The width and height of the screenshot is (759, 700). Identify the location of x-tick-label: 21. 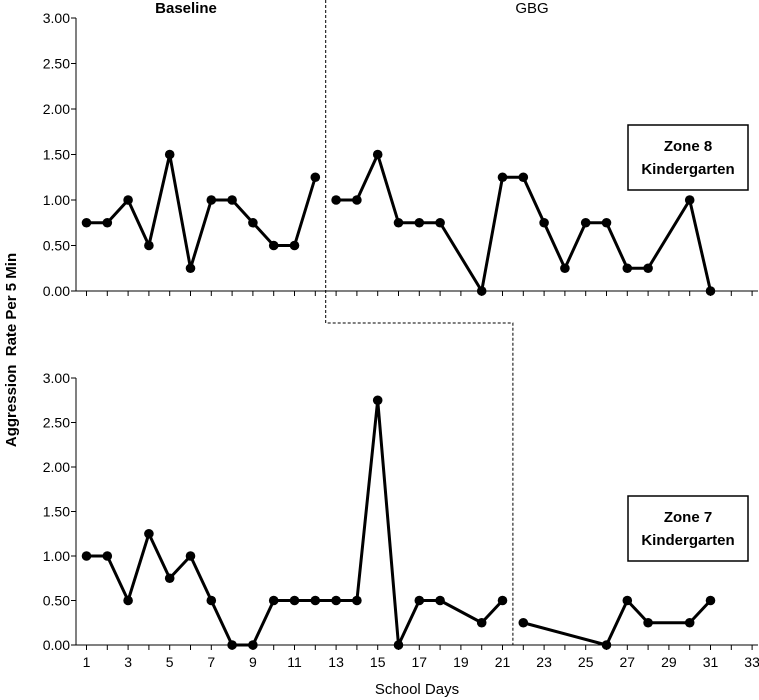
(503, 662).